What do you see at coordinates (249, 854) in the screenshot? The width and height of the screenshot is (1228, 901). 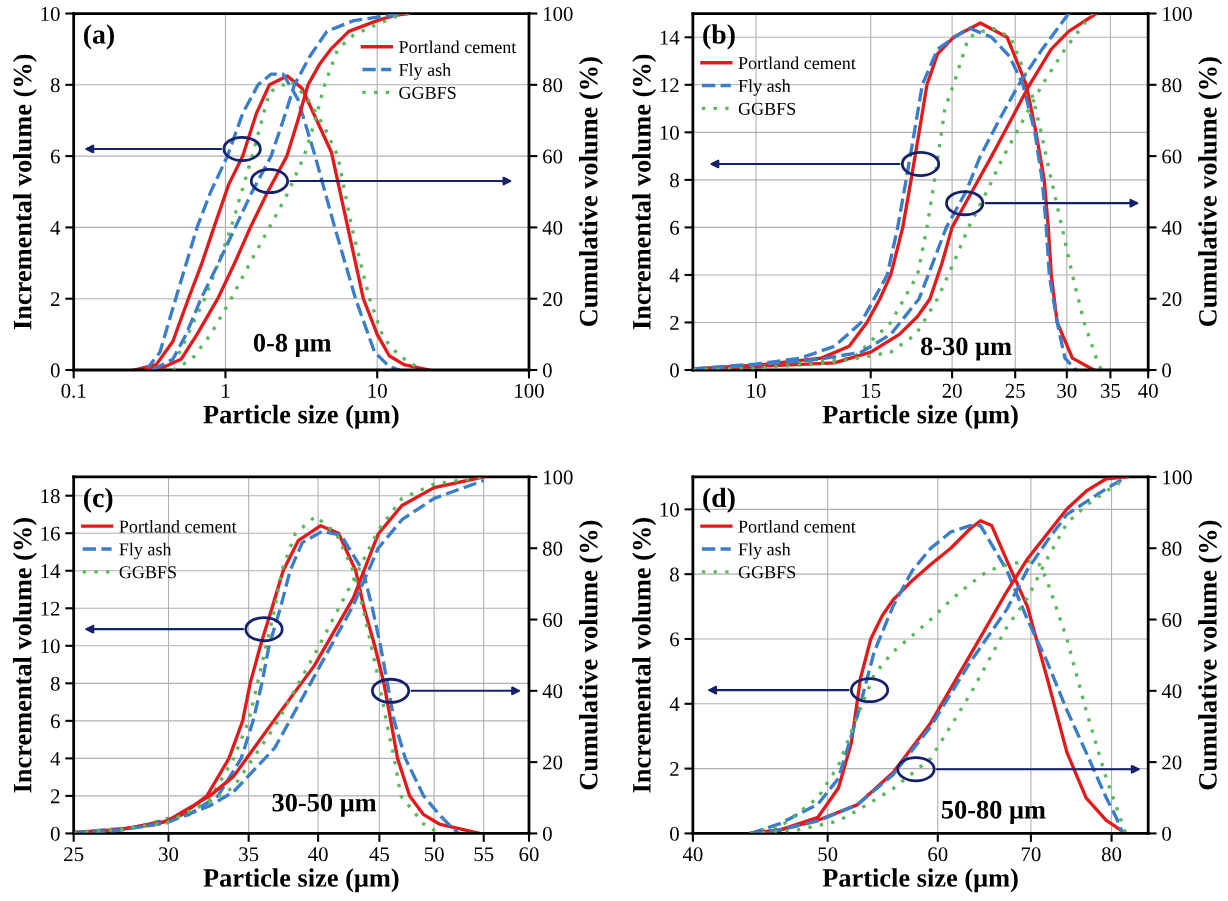 I see `x-tick-label: 35` at bounding box center [249, 854].